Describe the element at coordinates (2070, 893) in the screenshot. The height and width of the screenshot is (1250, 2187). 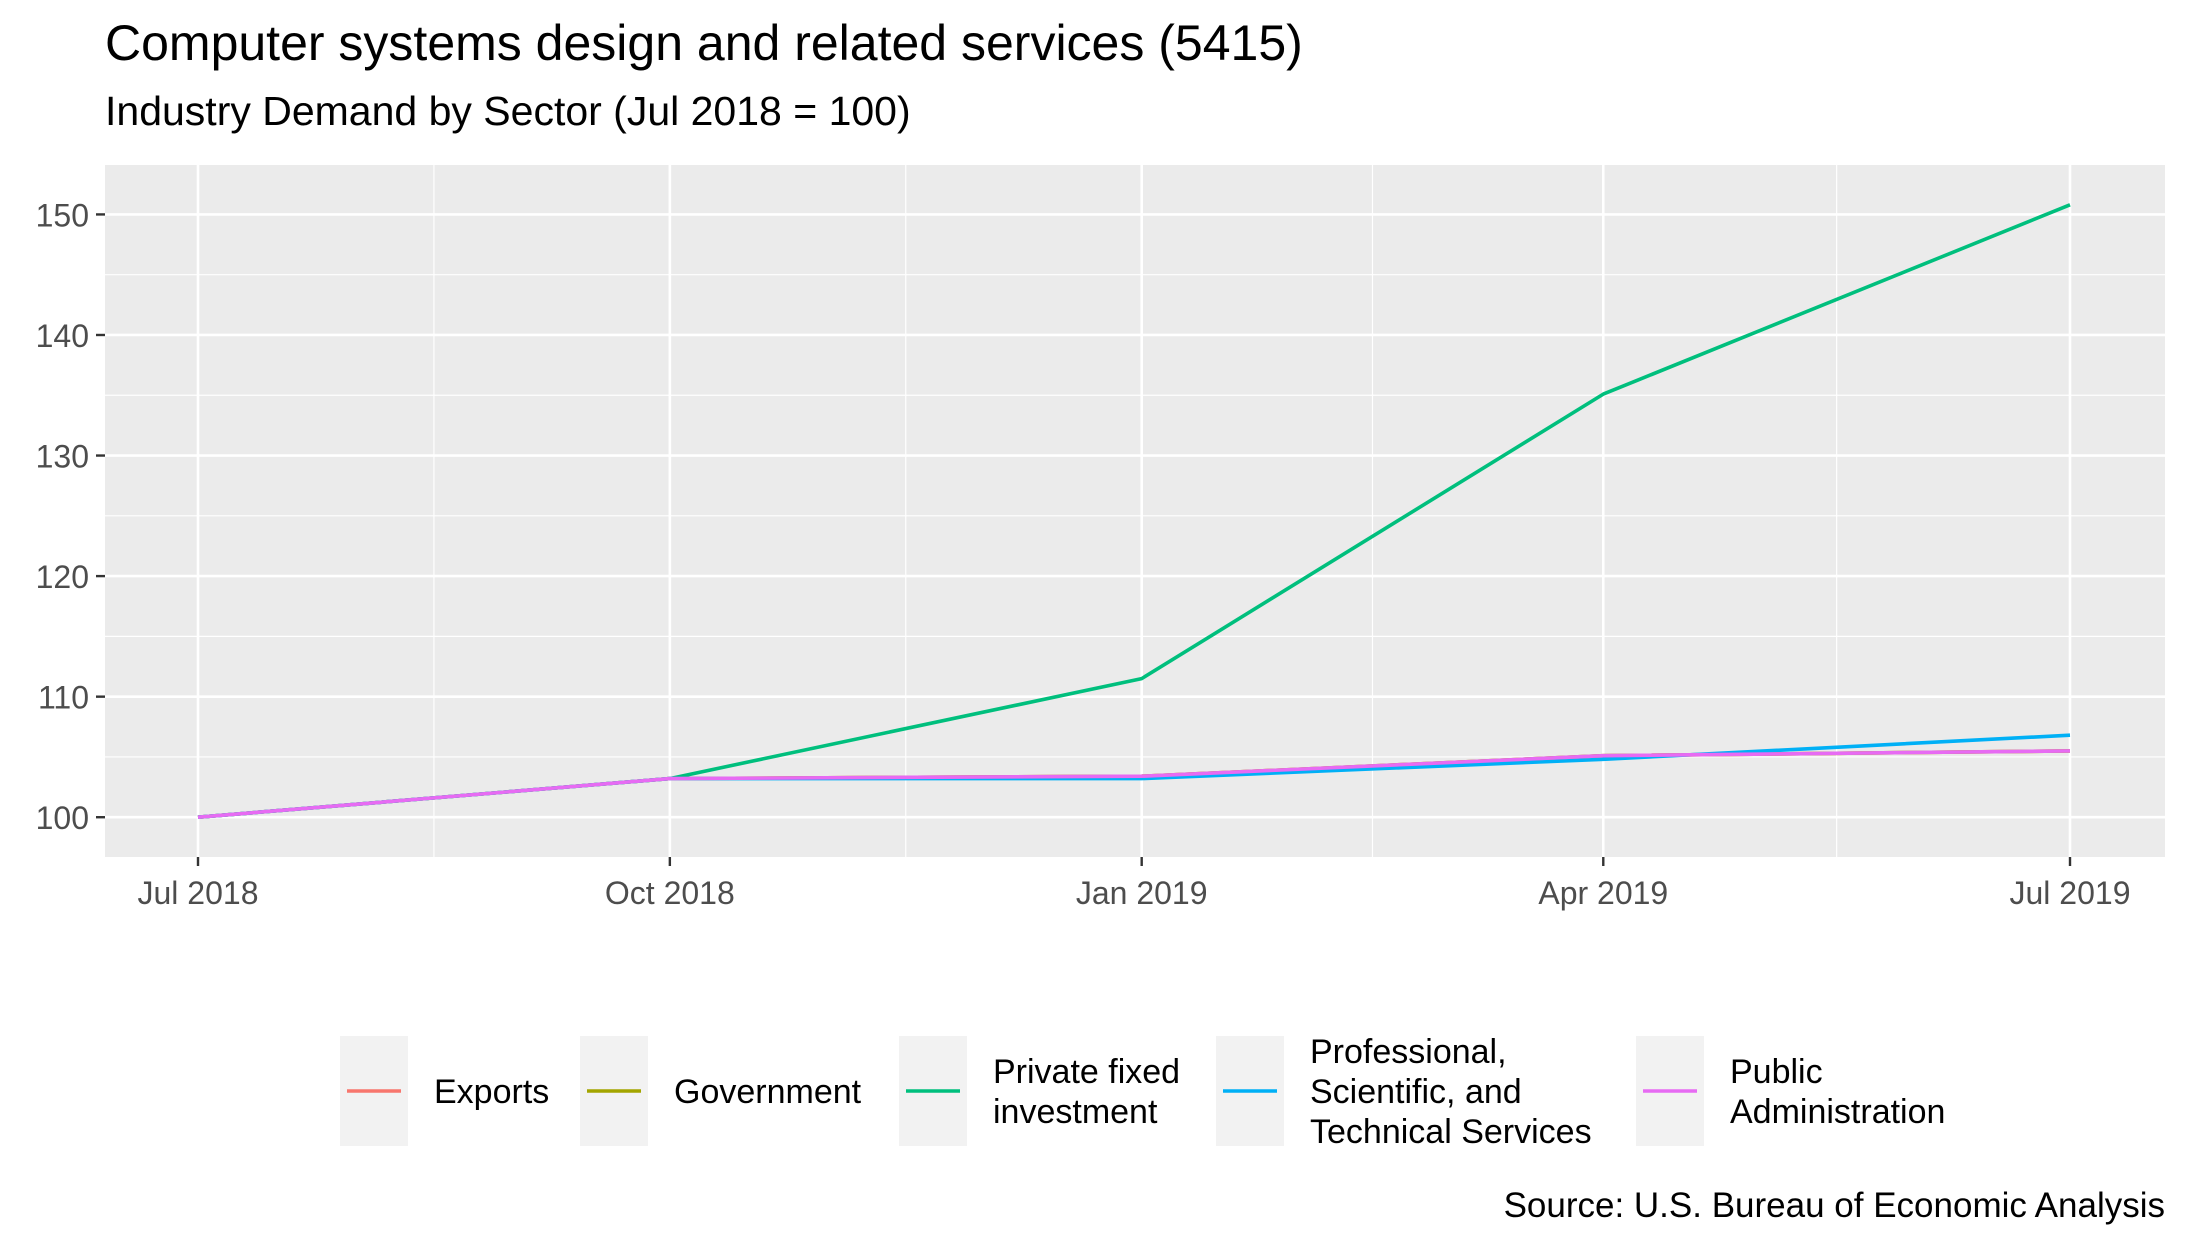
I see `x-tick-label: Jul 2019` at that location.